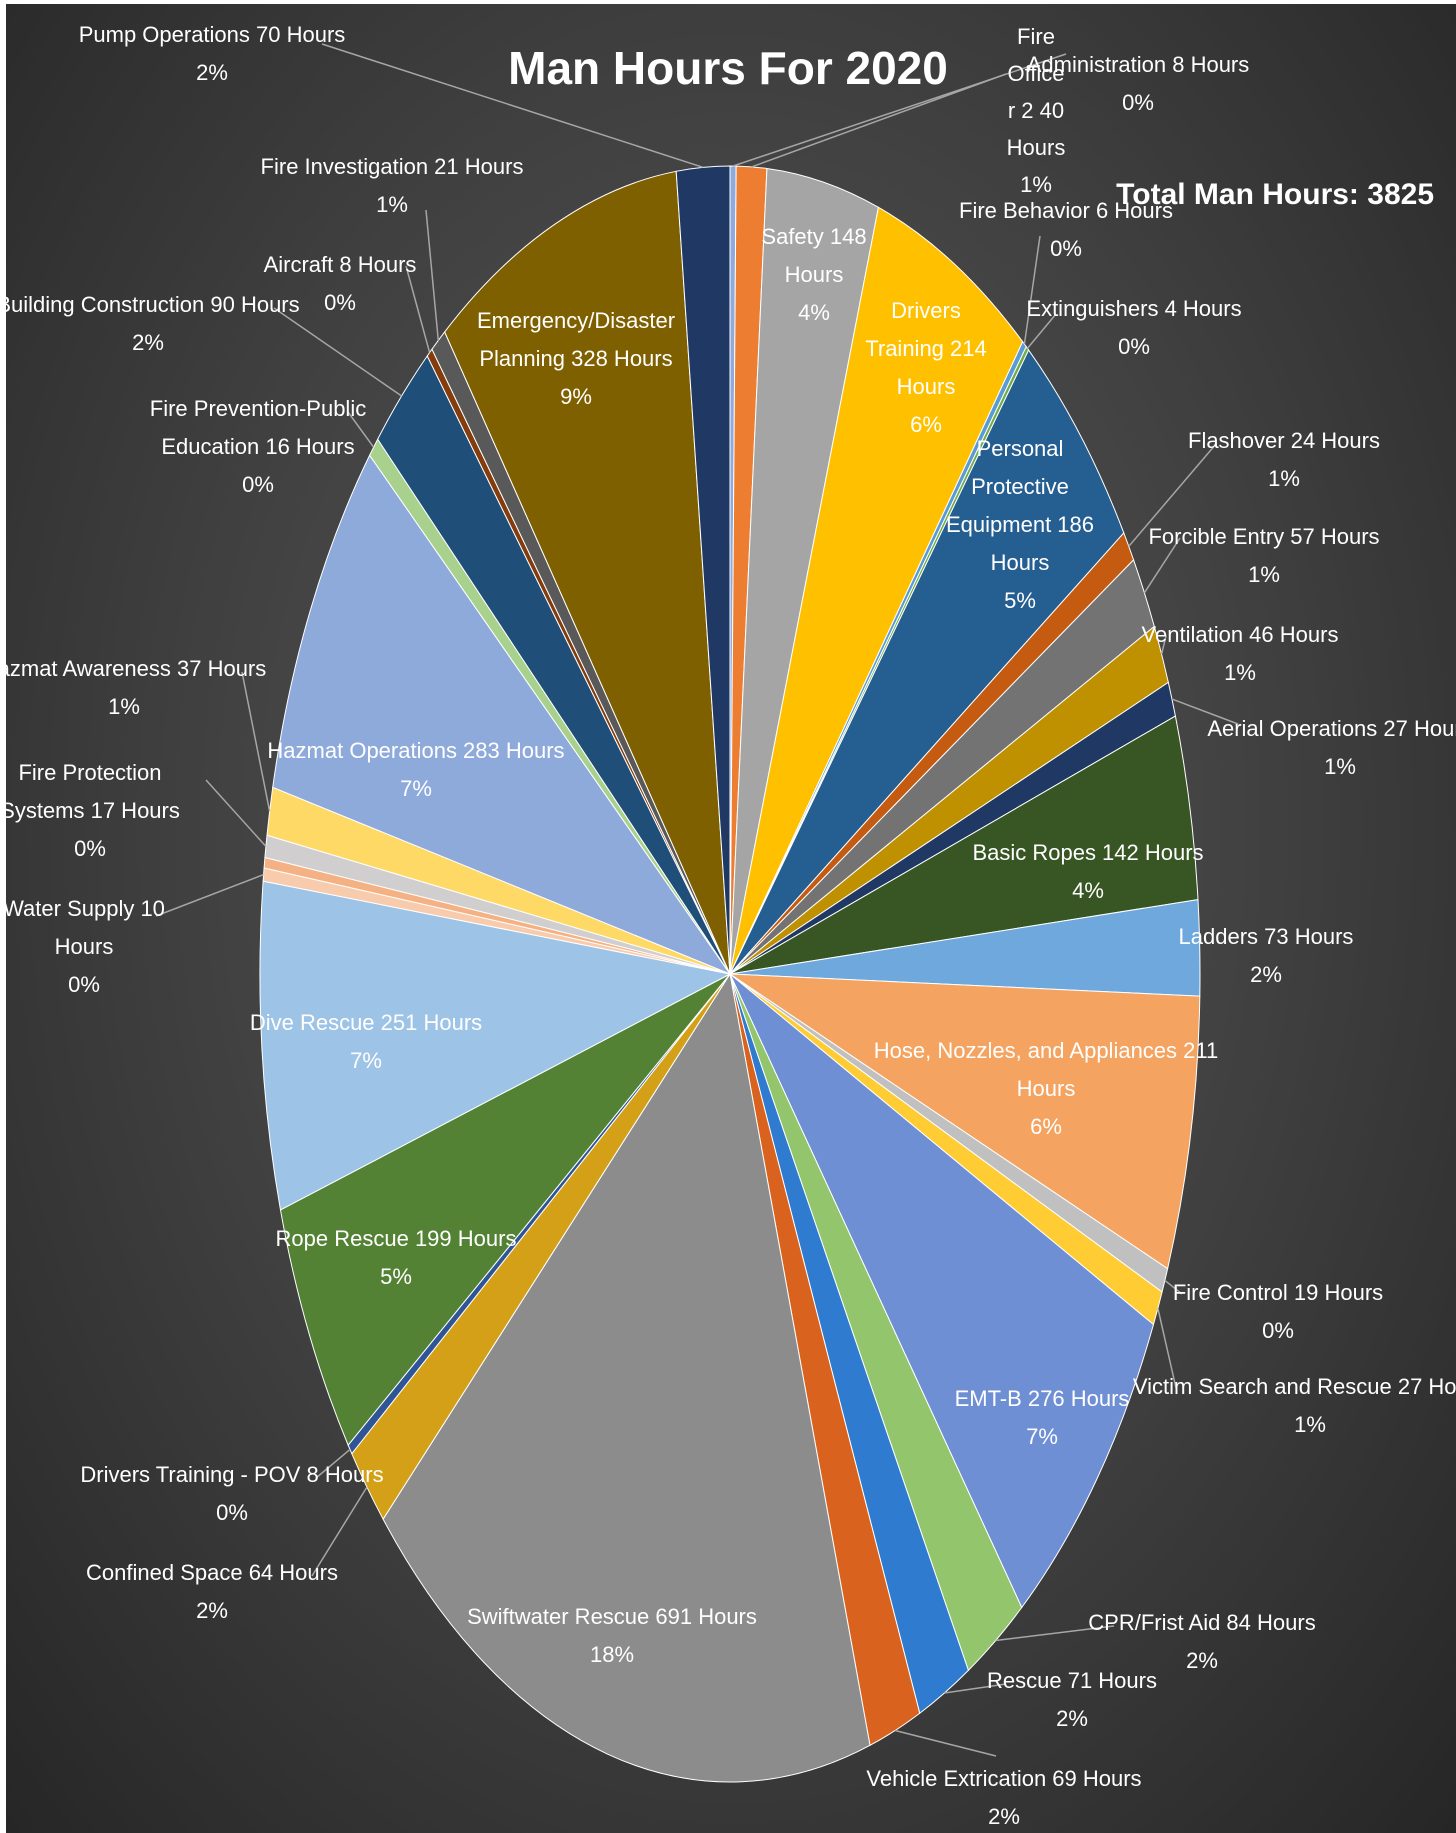  I want to click on slice-label-line: Rope Rescue 199 Hours, so click(396, 1238).